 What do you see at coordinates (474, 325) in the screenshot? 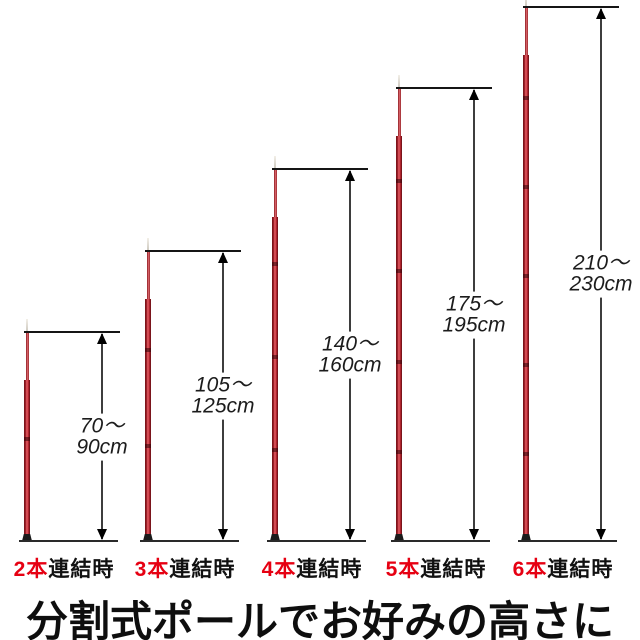
I see `height-range-line2: 195cm` at bounding box center [474, 325].